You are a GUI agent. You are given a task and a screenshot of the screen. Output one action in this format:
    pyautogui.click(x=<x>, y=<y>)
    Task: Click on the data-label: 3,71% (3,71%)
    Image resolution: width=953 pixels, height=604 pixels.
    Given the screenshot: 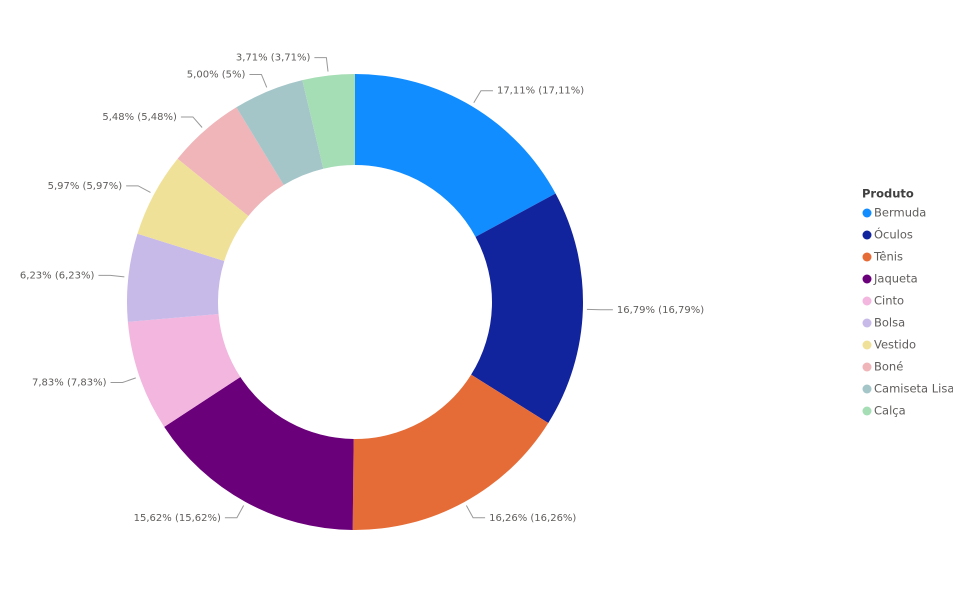 What is the action you would take?
    pyautogui.click(x=273, y=58)
    